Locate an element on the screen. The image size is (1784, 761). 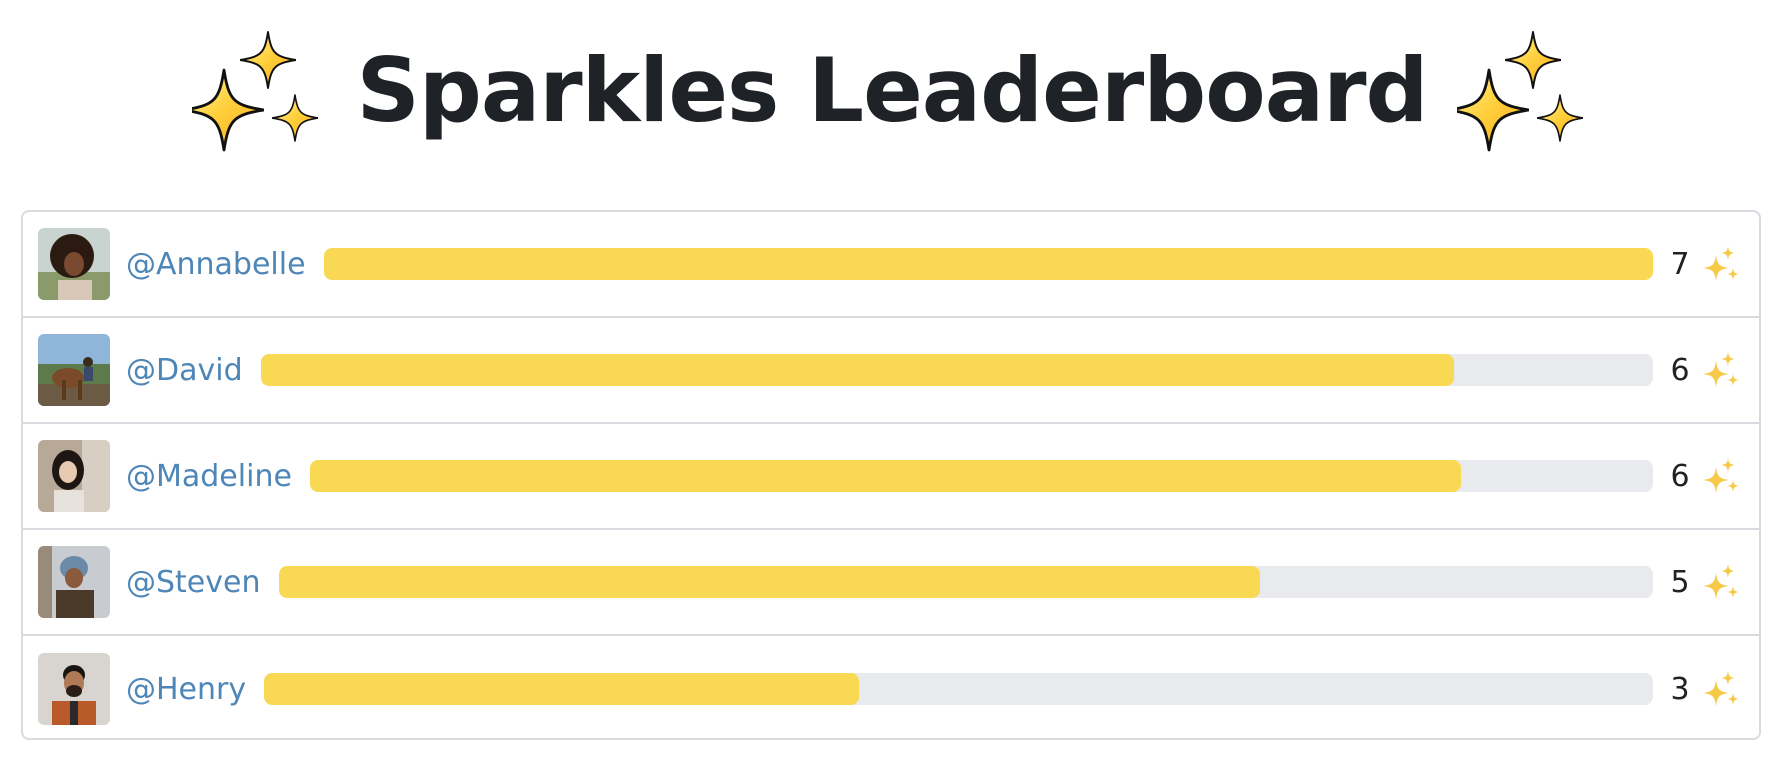
leaderboard-row: @Annabelle 7 is located at coordinates (891, 265).